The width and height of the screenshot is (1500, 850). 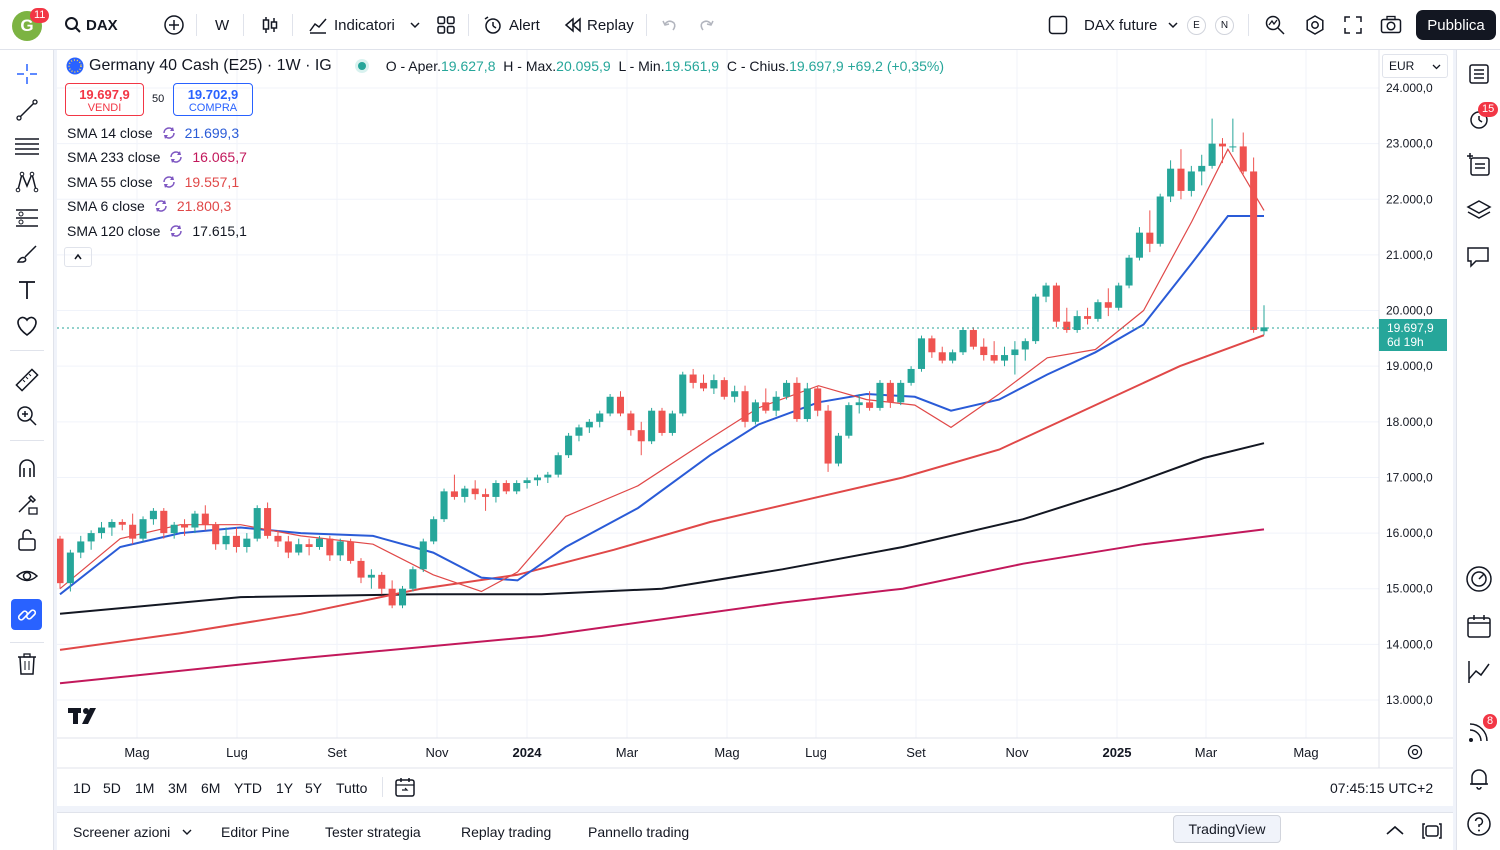 I want to click on pencil-lock-icon, so click(x=28, y=504).